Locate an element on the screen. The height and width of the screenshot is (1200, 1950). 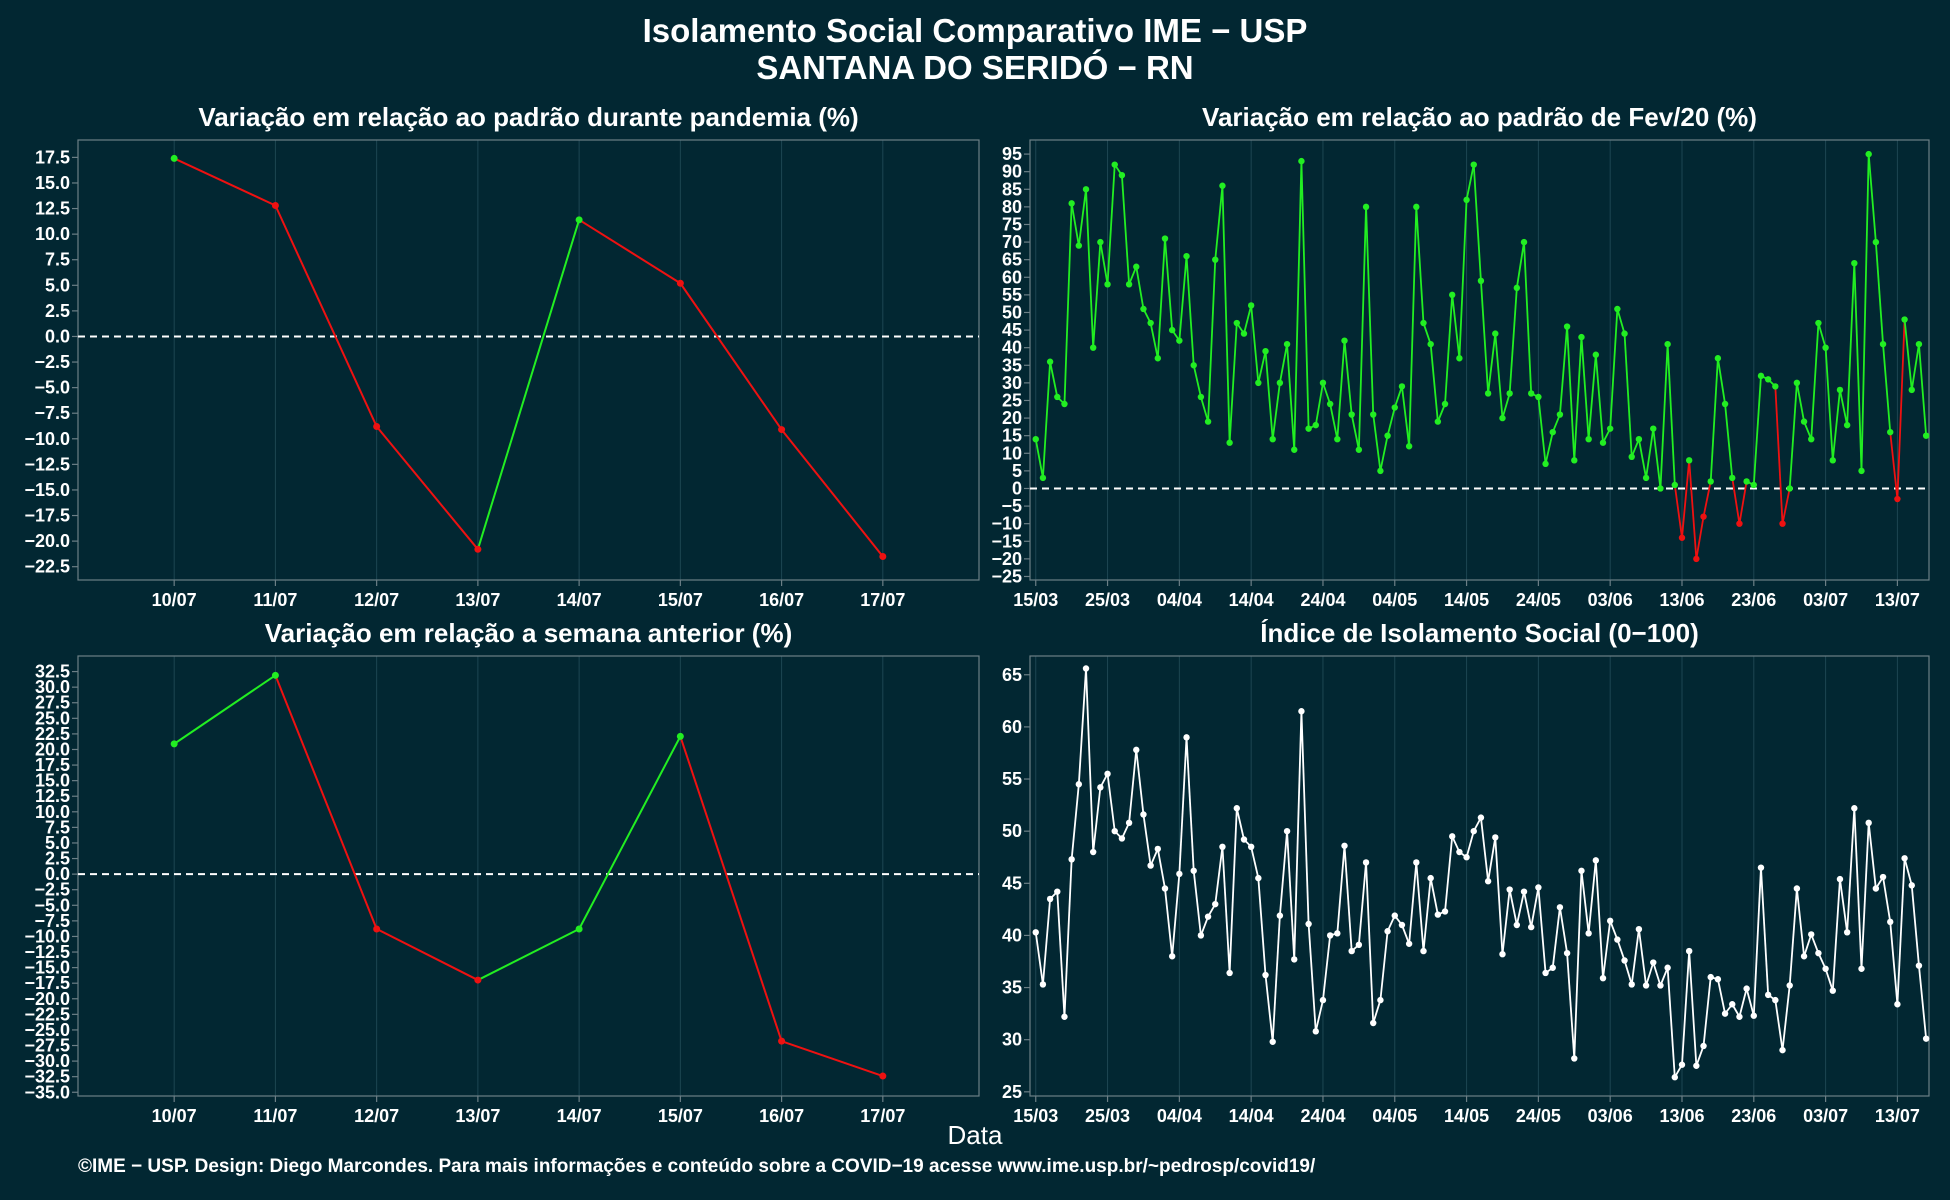
y-tick-label: 5.0 is located at coordinates (57, 843).